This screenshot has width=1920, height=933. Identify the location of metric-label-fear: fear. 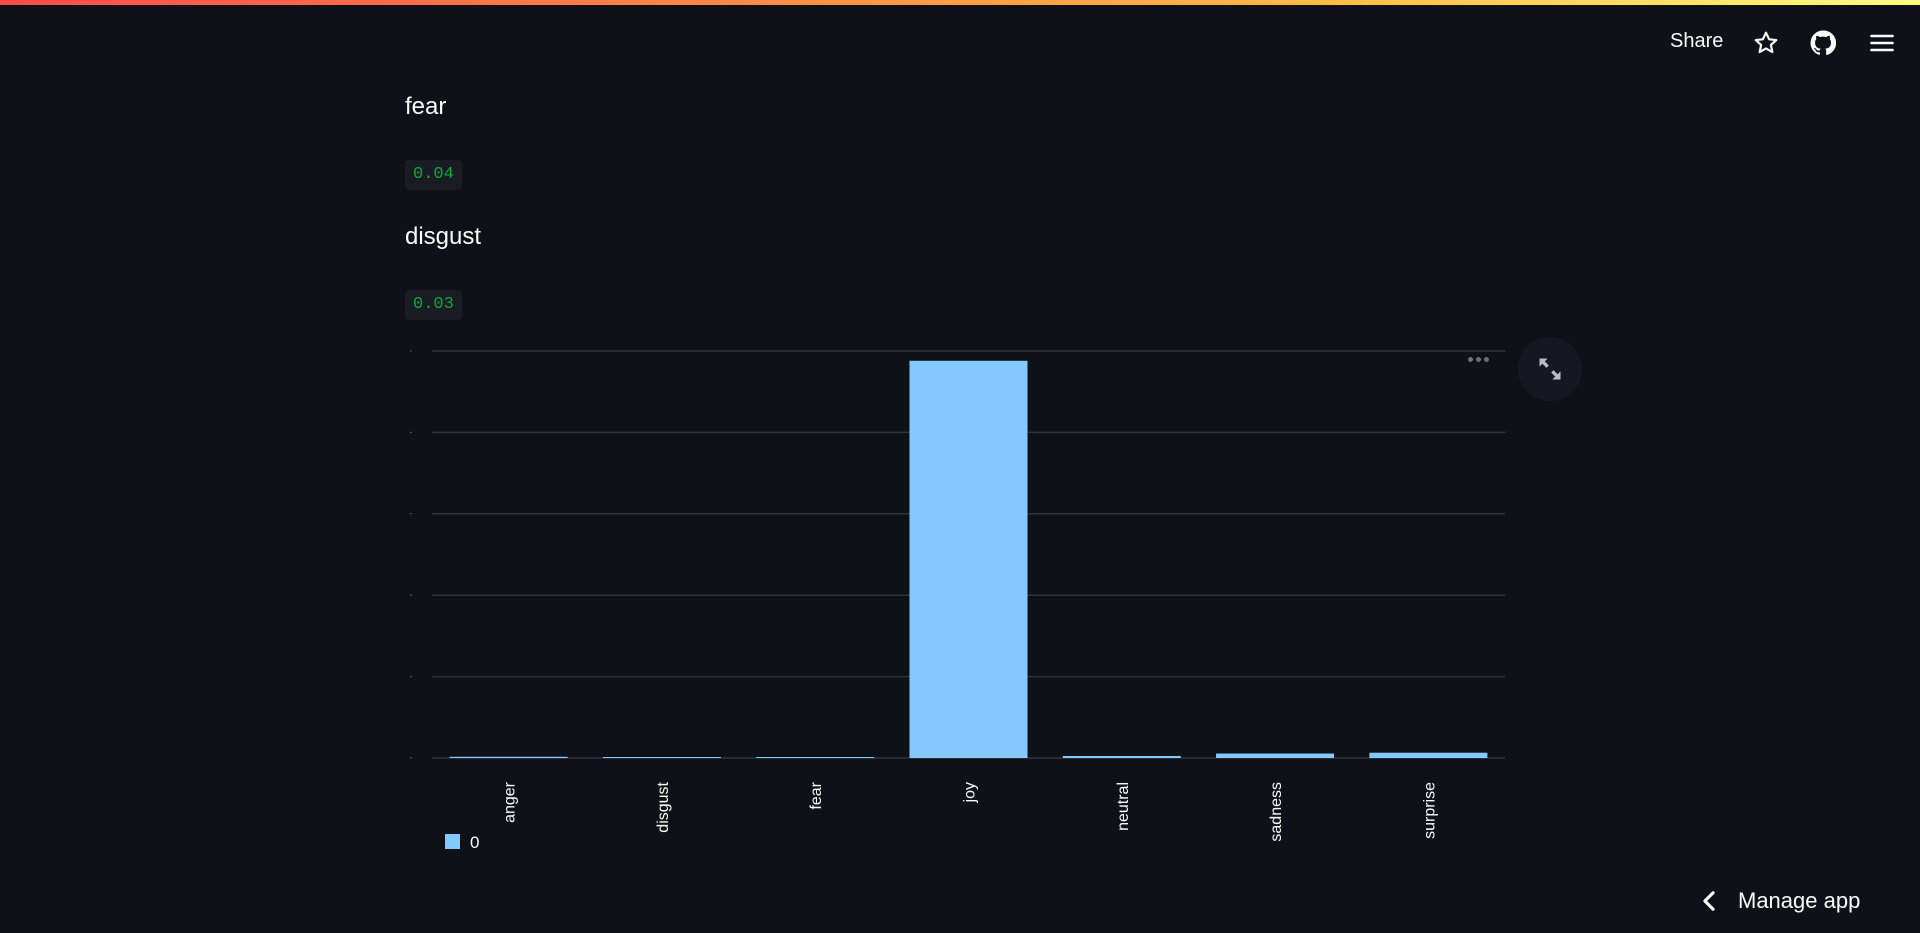
(426, 106).